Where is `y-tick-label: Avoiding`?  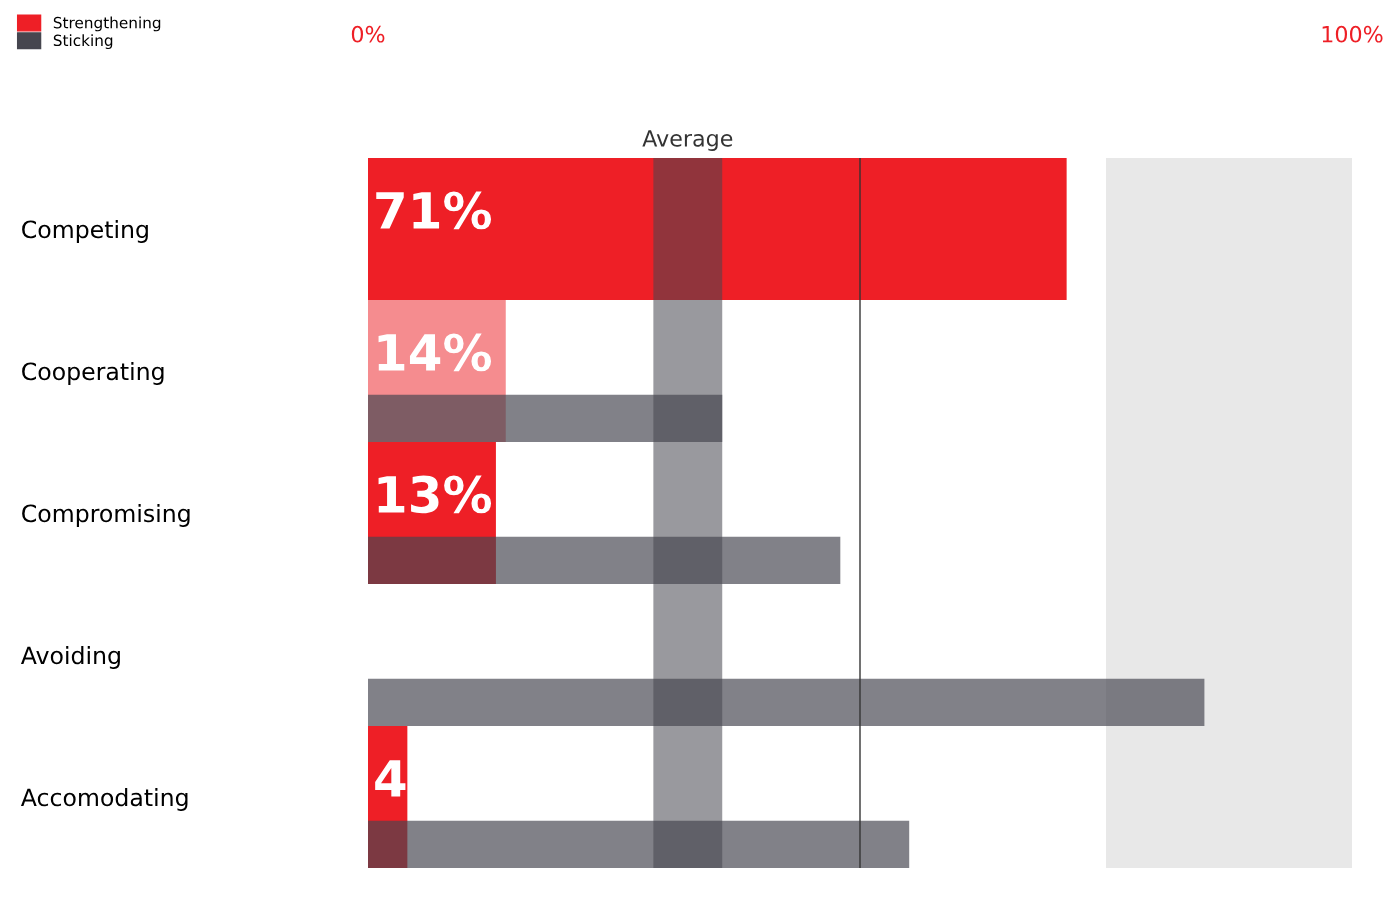
y-tick-label: Avoiding is located at coordinates (70, 657).